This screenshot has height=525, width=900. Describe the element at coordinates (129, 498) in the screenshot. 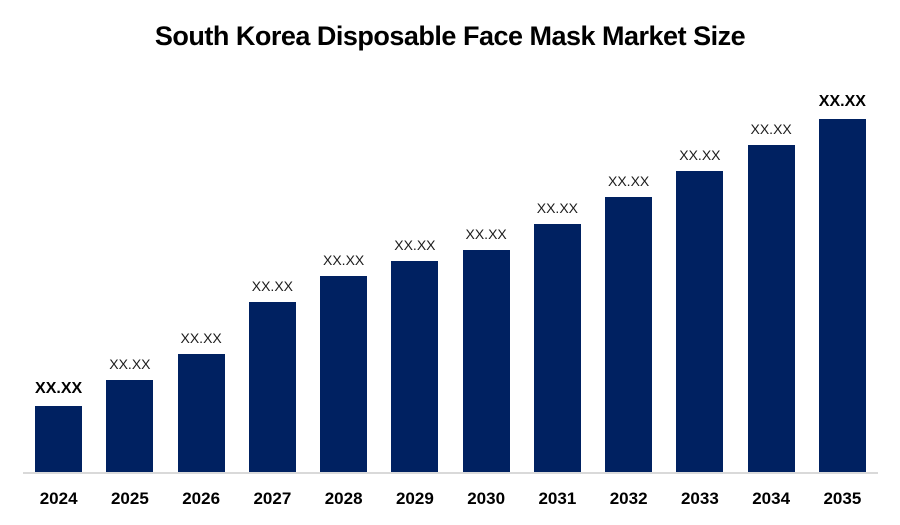

I see `x-axis-tick-label: 2025` at that location.